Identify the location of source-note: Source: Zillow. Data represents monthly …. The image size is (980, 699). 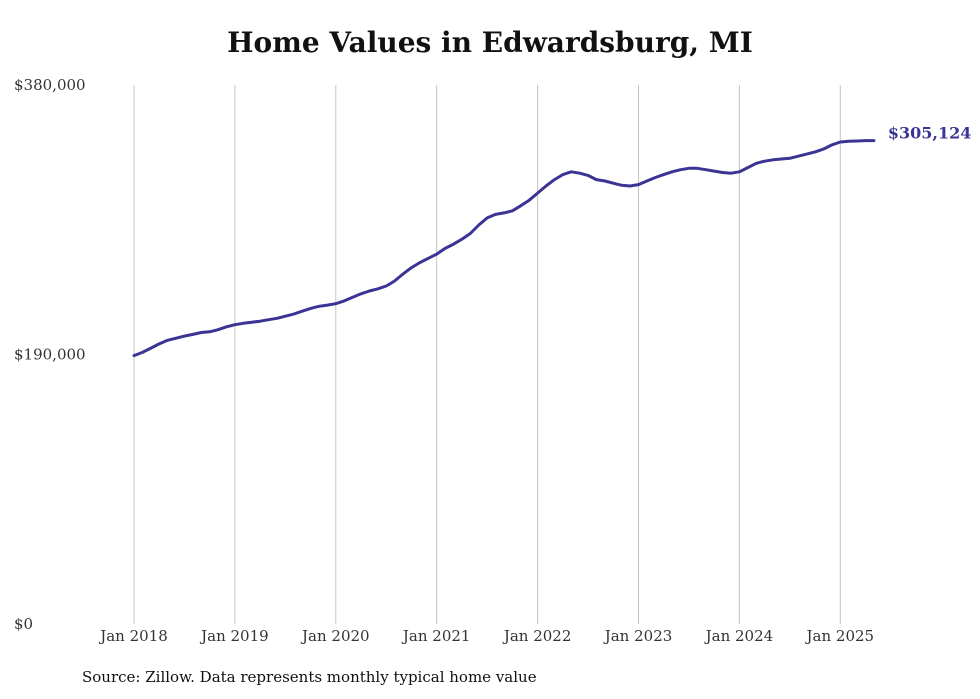
(309, 677).